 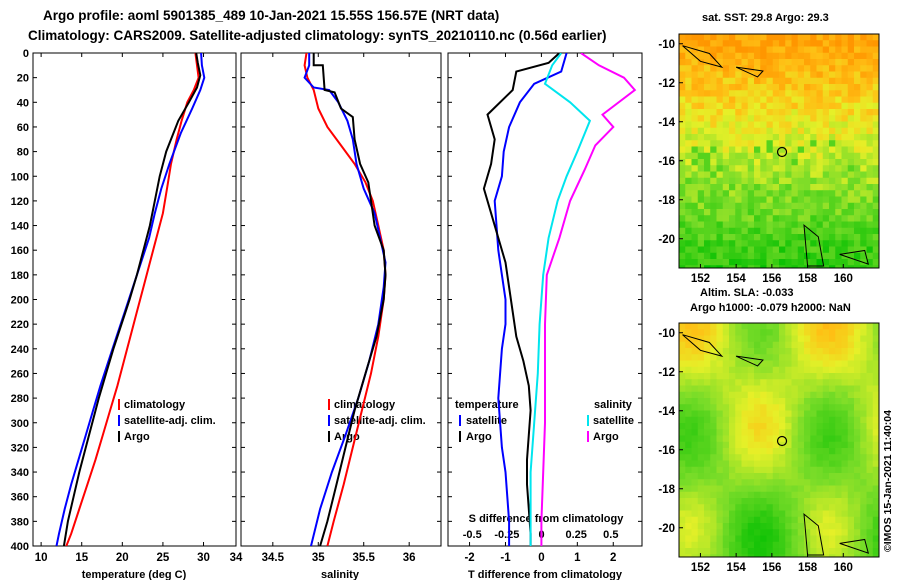 What do you see at coordinates (23, 79) in the screenshot?
I see `depth-tick-label: 20` at bounding box center [23, 79].